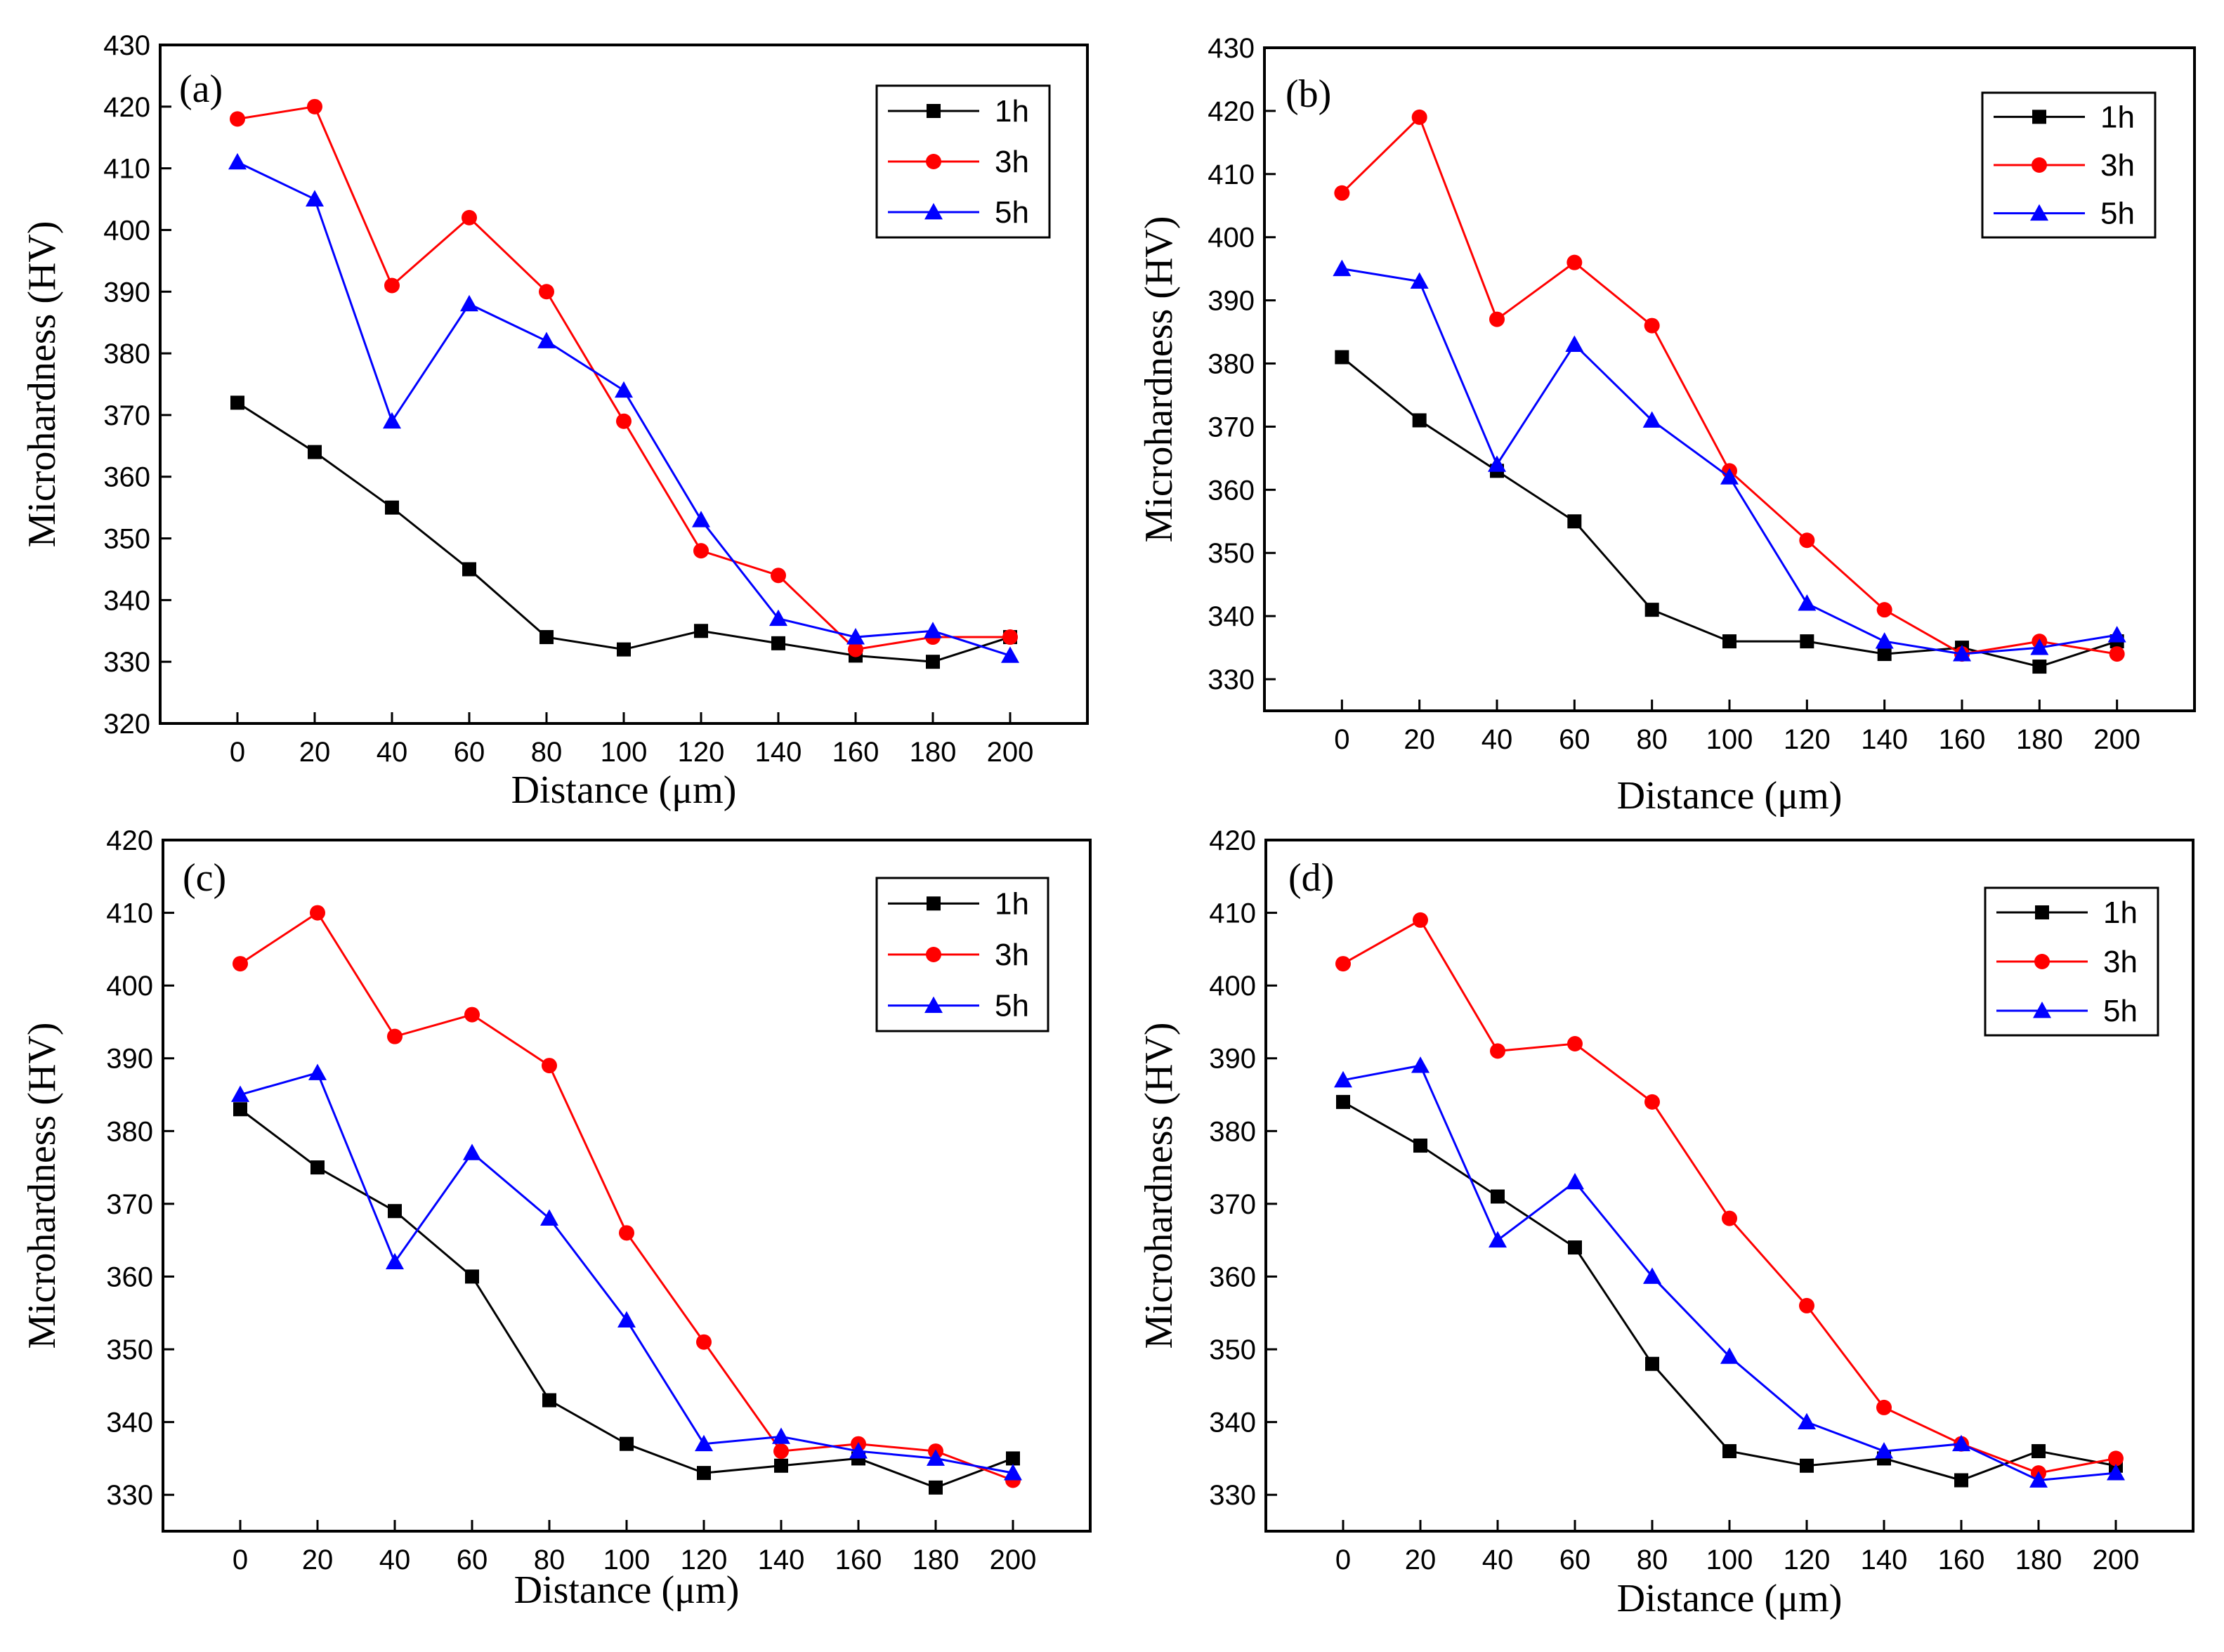 This screenshot has width=2224, height=1652. What do you see at coordinates (1231, 553) in the screenshot?
I see `y-tick-label: 350` at bounding box center [1231, 553].